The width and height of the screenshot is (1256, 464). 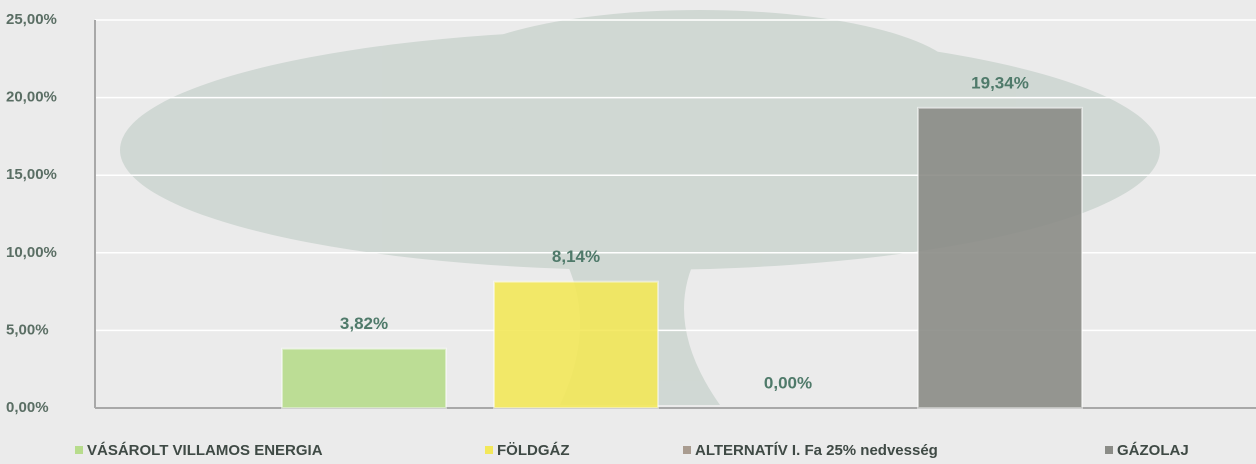 What do you see at coordinates (816, 450) in the screenshot?
I see `legend-label: ALTERNATÍV I. Fa 25% nedvesség` at bounding box center [816, 450].